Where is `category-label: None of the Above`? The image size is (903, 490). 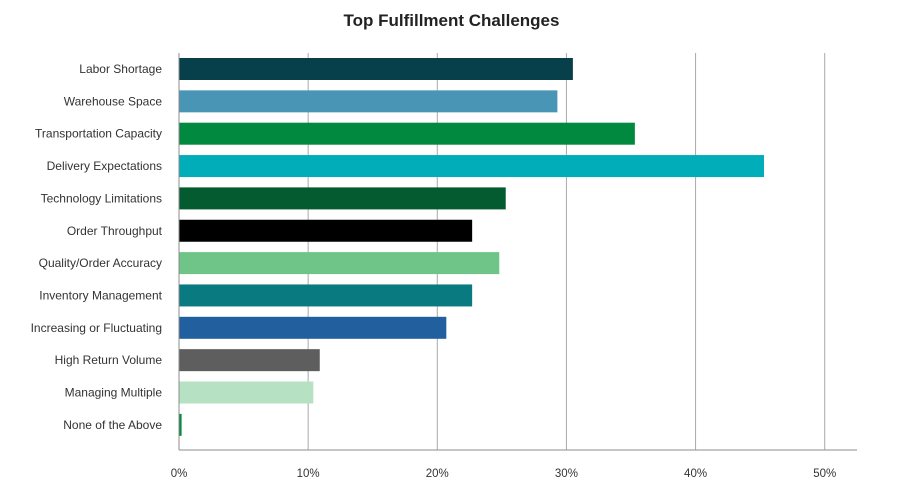 category-label: None of the Above is located at coordinates (112, 425).